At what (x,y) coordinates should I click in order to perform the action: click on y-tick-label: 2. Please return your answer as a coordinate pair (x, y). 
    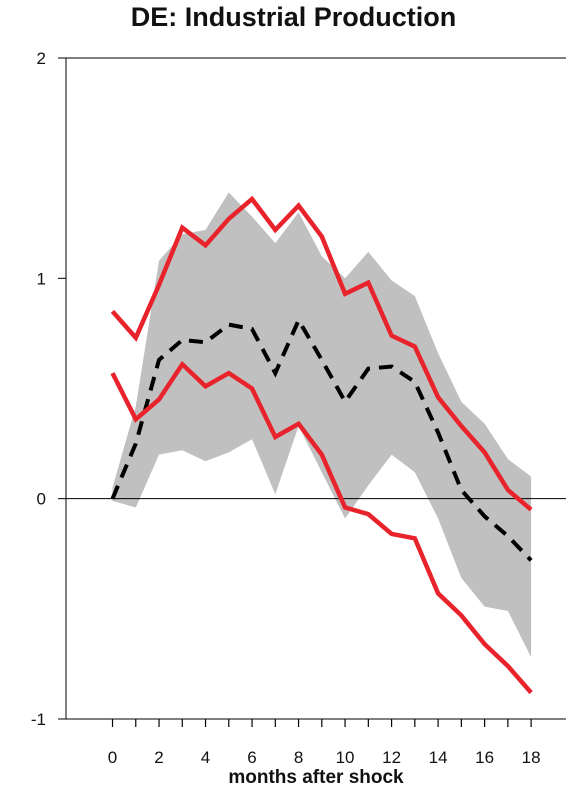
    Looking at the image, I should click on (41, 58).